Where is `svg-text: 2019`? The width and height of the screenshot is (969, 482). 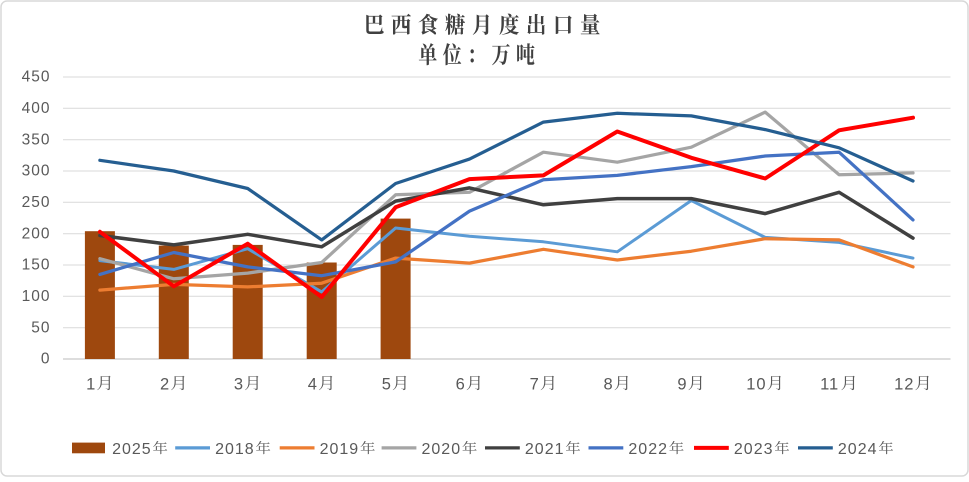
svg-text: 2019 is located at coordinates (340, 449).